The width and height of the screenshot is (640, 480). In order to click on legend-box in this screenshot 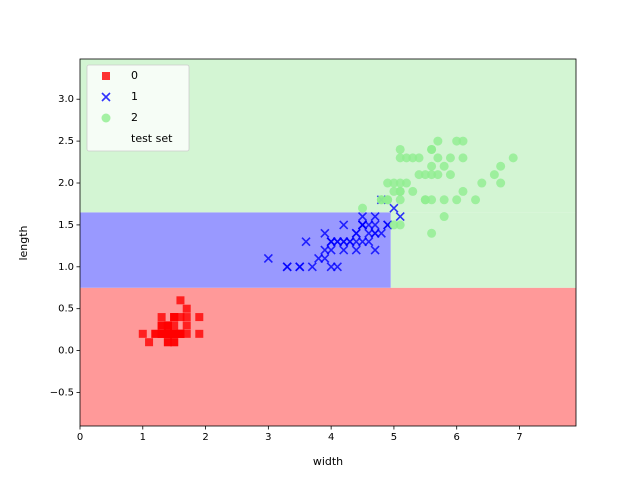, I will do `click(138, 108)`.